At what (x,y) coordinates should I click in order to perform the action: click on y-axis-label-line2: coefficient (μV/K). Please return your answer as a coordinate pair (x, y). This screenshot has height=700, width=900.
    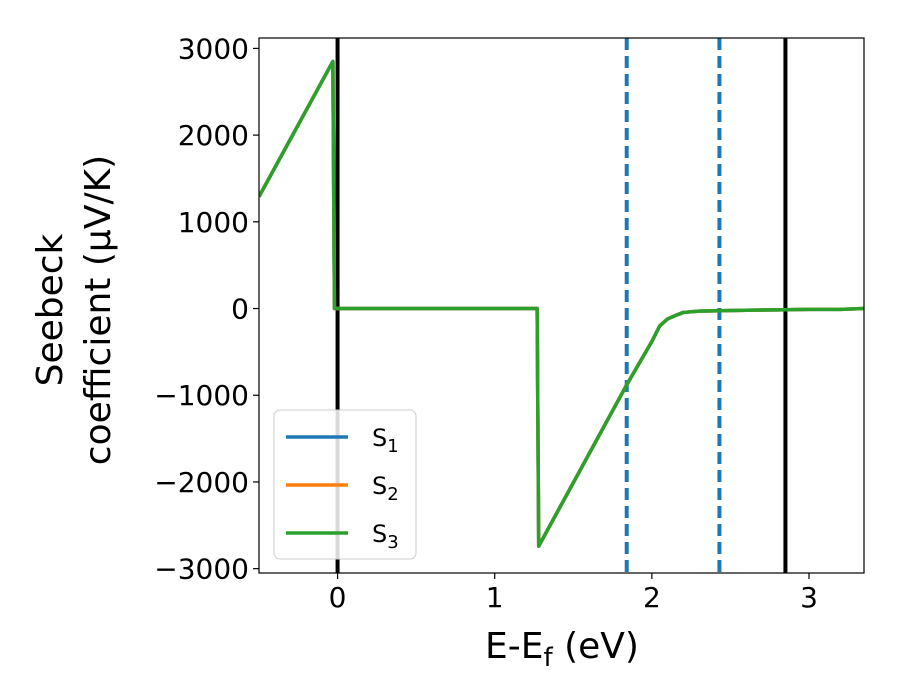
    Looking at the image, I should click on (98, 310).